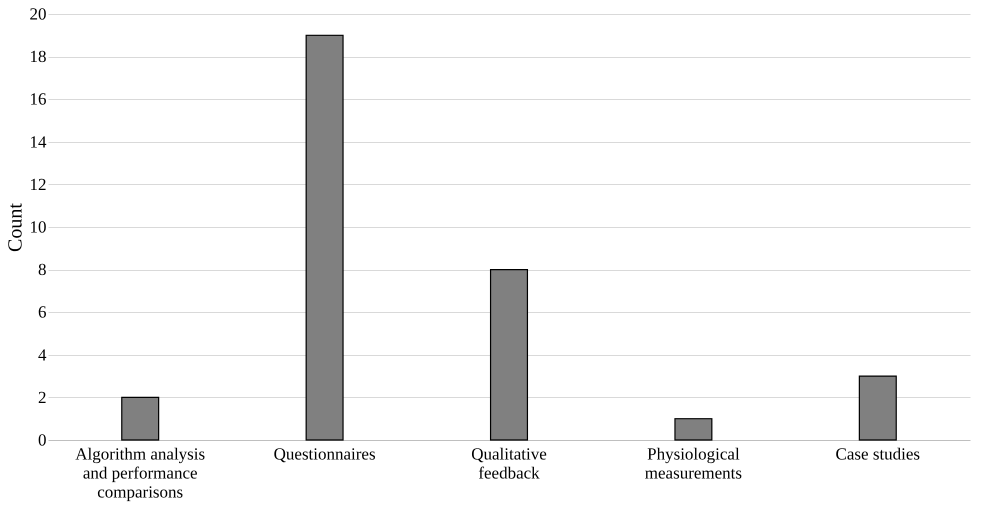 This screenshot has width=982, height=513. I want to click on y-tick-label: 18, so click(38, 56).